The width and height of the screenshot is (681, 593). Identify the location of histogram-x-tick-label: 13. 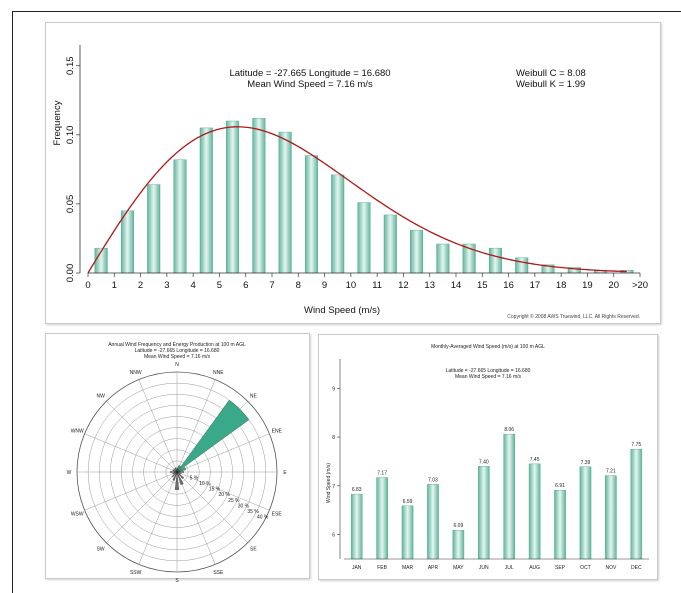
(429, 285).